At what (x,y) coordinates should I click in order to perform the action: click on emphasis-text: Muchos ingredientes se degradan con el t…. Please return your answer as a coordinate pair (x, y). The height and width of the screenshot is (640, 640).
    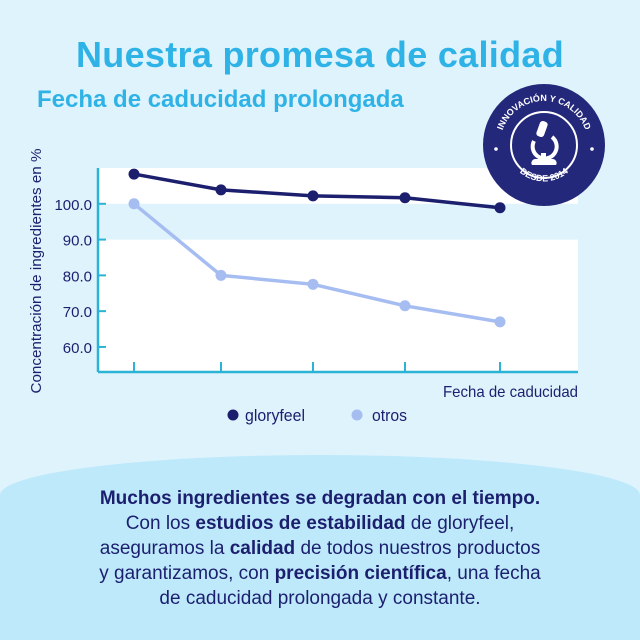
    Looking at the image, I should click on (320, 498).